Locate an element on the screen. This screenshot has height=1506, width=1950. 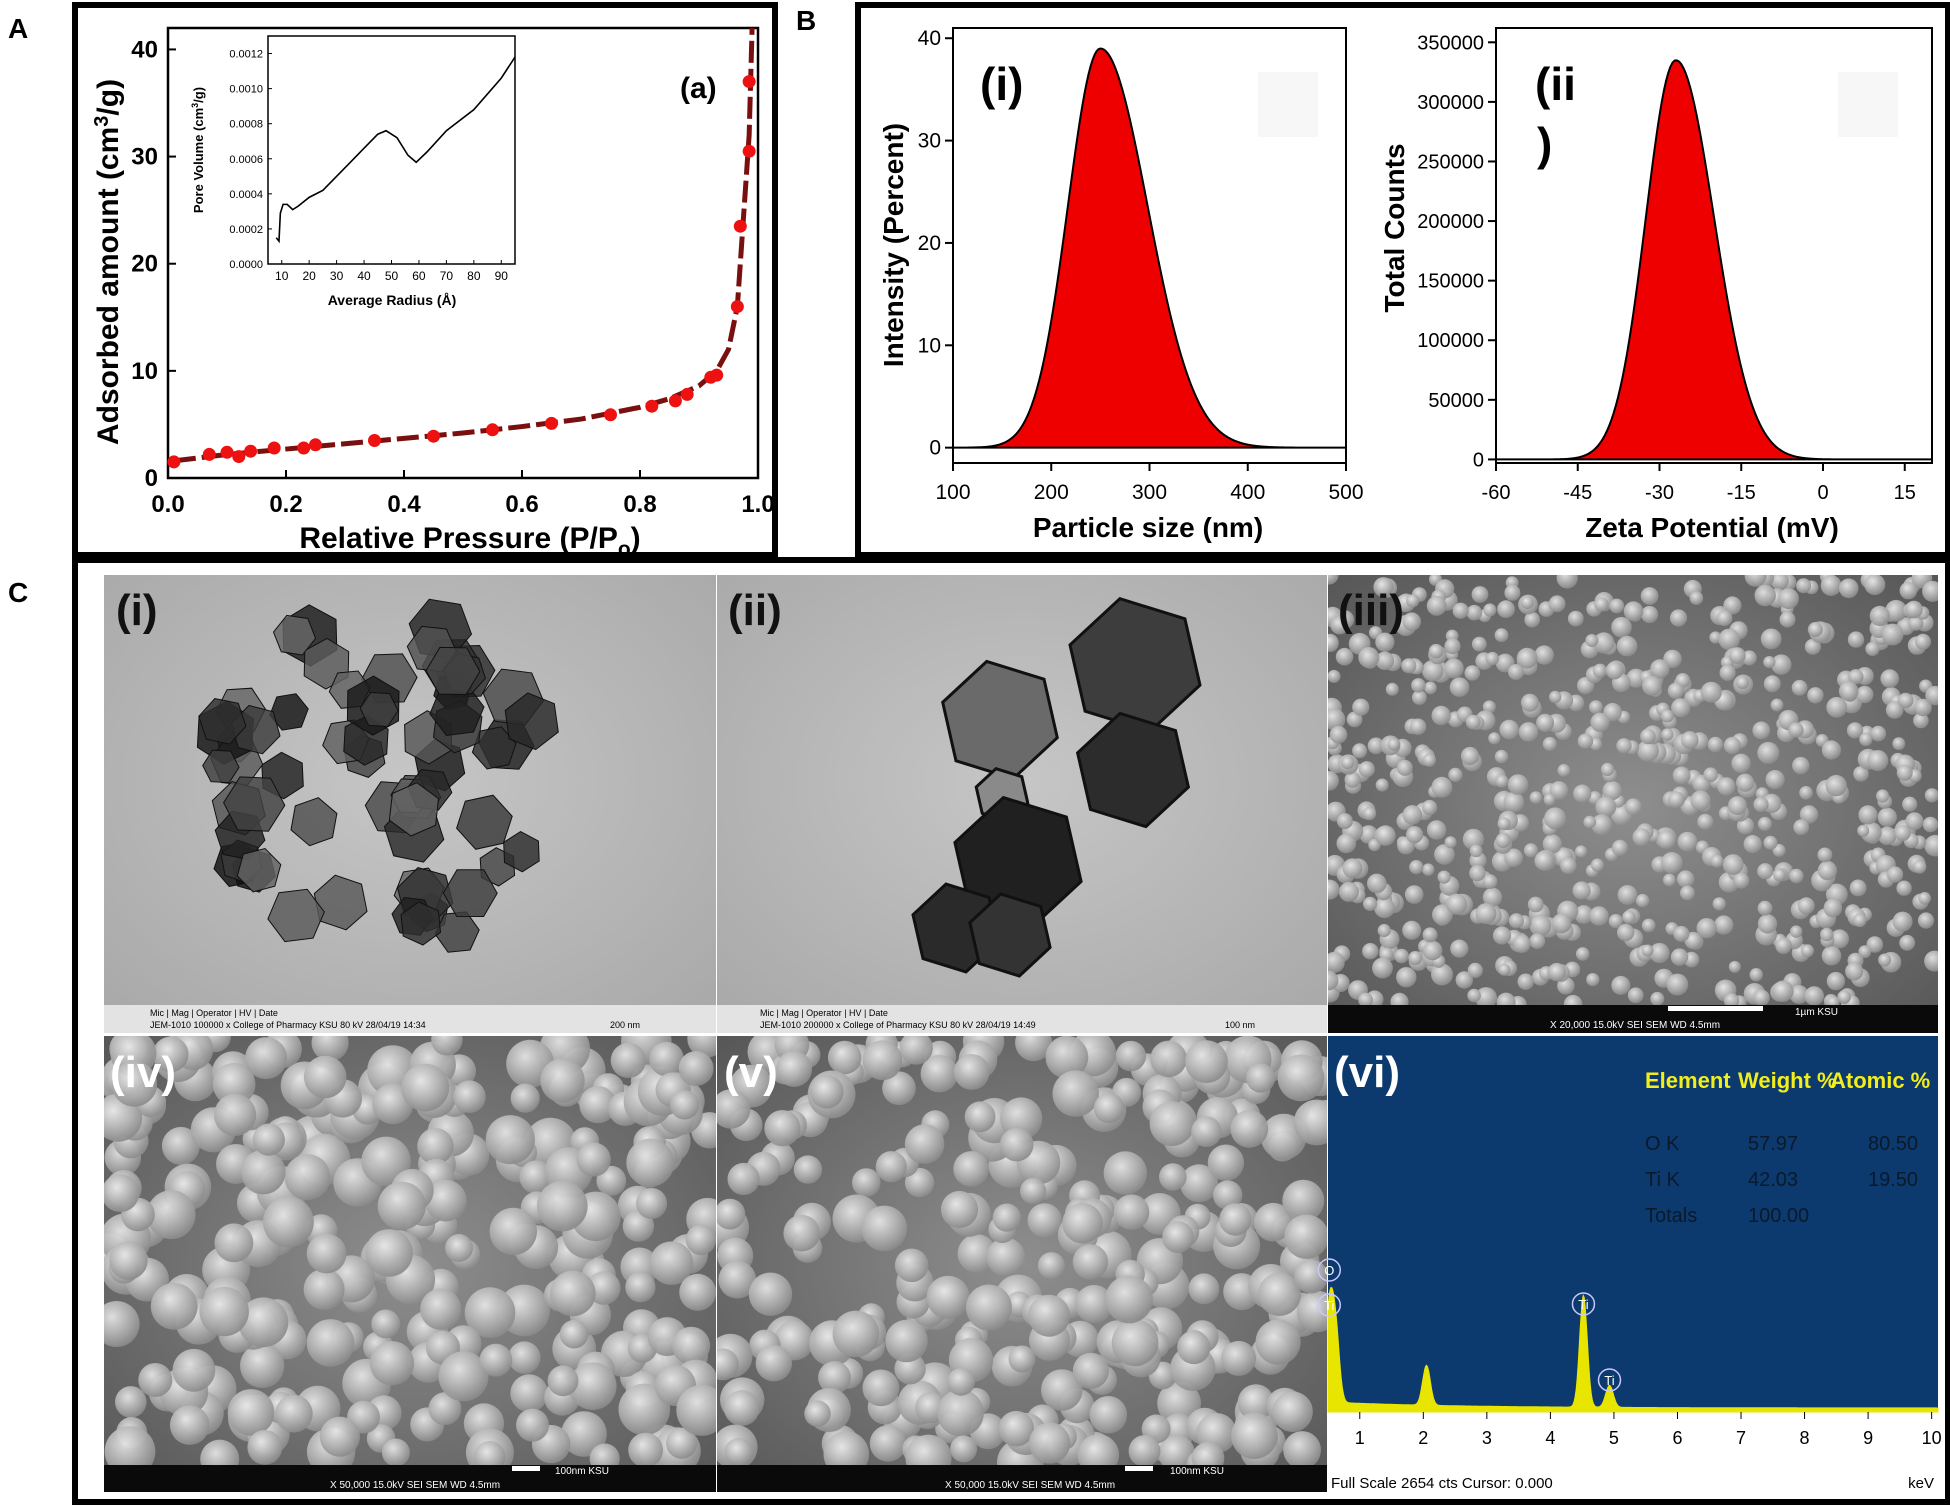
isotherm-y-label: Adsorbed amount (cm is located at coordinates (108, 286).